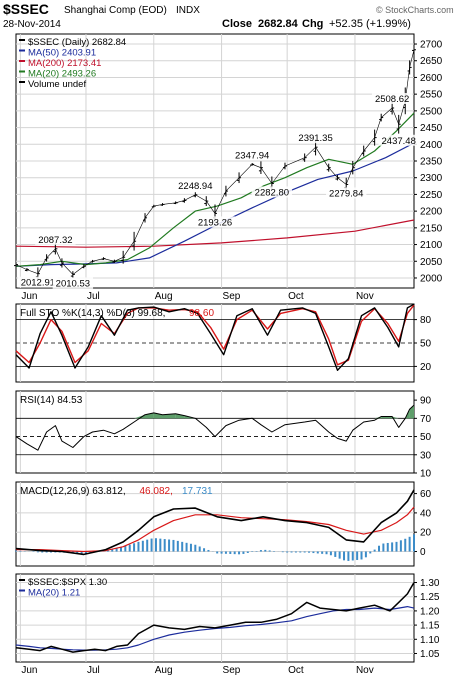  Describe the element at coordinates (392, 99) in the screenshot. I see `price-annotation: 2508.62` at that location.